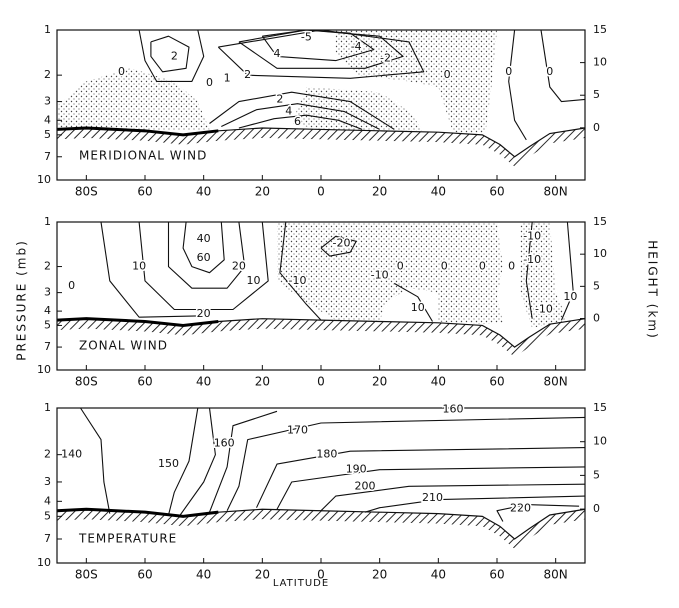 The image size is (679, 608). I want to click on contour-label: -4, so click(356, 46).